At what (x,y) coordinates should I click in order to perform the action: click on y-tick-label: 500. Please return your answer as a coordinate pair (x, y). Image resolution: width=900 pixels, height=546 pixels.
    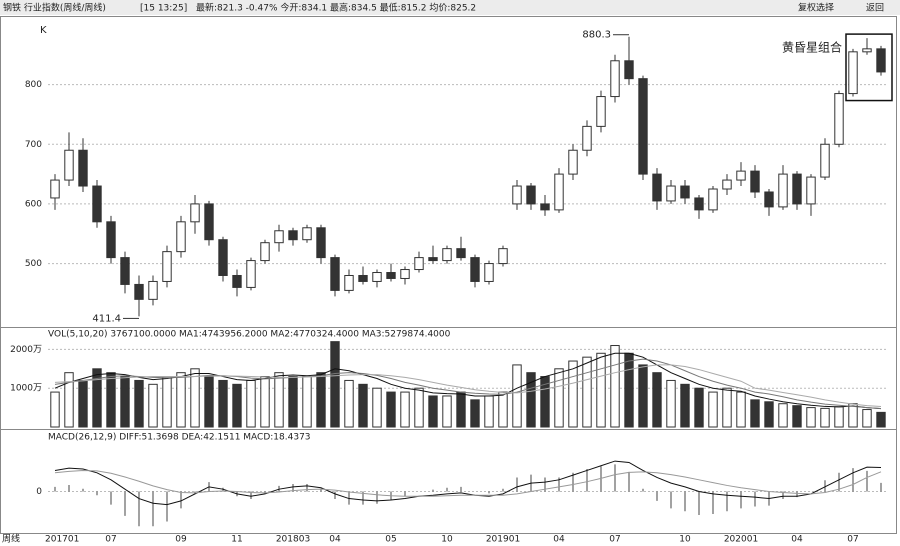
    Looking at the image, I should click on (33, 264).